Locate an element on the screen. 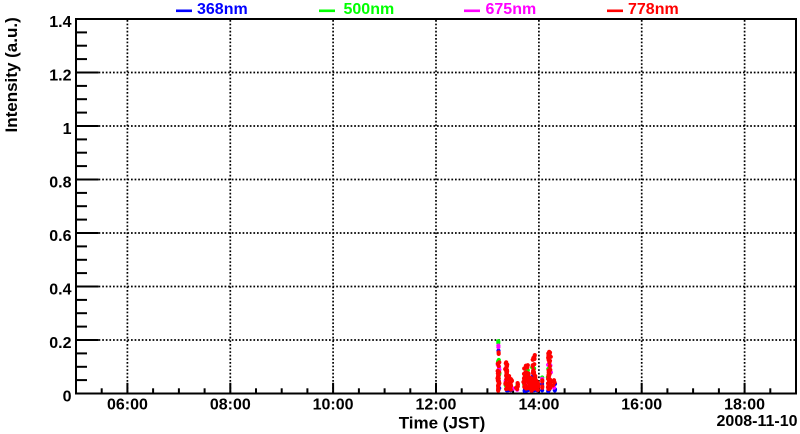 The width and height of the screenshot is (800, 434). svg-text: 06:00 is located at coordinates (127, 404).